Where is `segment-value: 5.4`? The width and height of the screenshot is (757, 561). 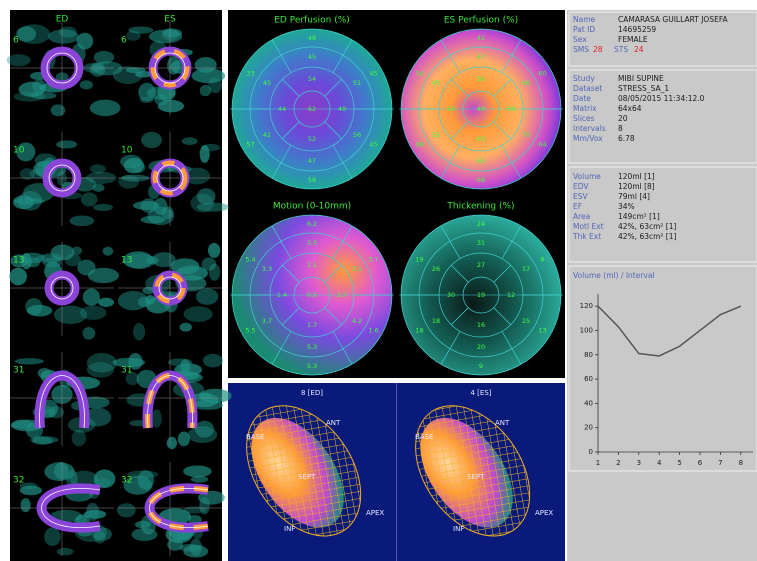
segment-value: 5.4 is located at coordinates (250, 260).